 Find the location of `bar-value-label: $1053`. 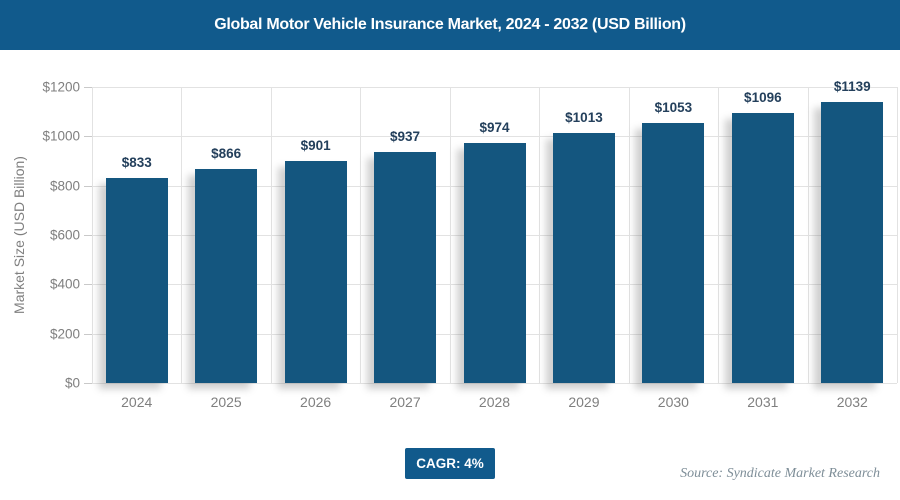

bar-value-label: $1053 is located at coordinates (673, 108).